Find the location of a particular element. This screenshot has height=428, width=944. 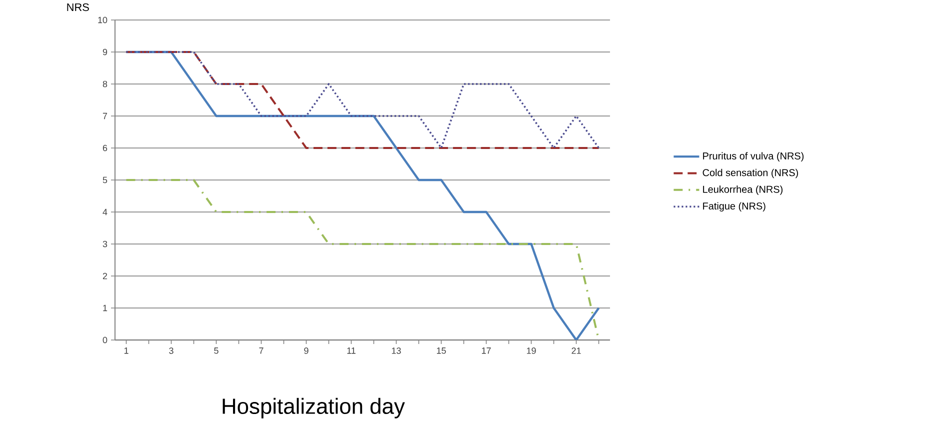

y-tick-label: 9 is located at coordinates (105, 52).